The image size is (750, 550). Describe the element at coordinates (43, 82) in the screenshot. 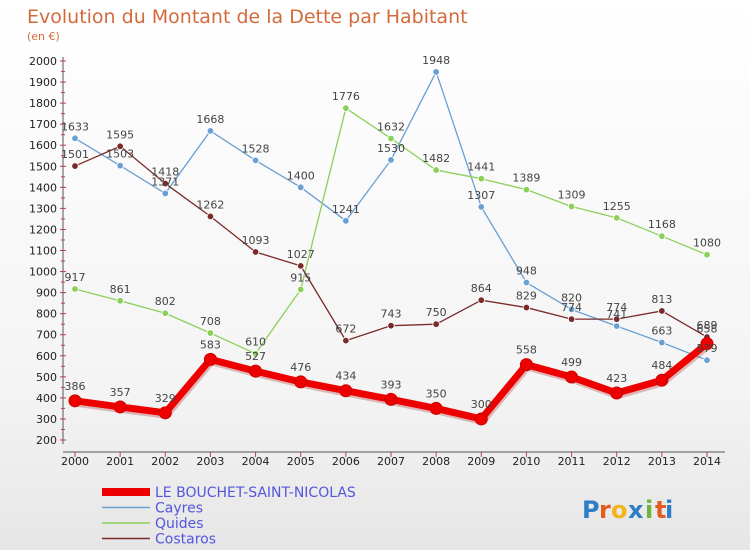

I see `y-tick-label: 1900` at that location.